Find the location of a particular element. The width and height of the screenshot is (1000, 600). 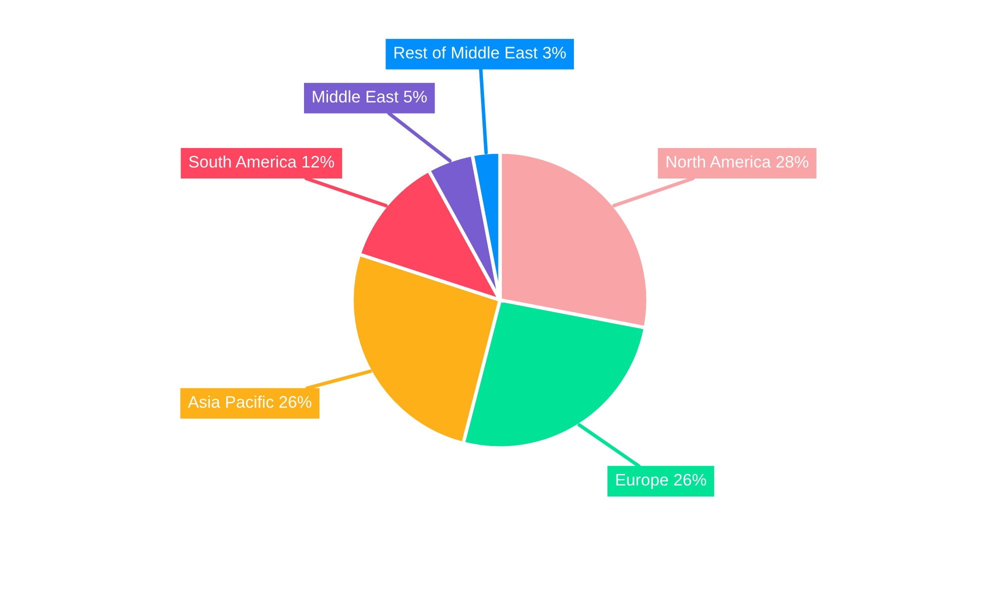

slice-label: North America 28% is located at coordinates (737, 161).